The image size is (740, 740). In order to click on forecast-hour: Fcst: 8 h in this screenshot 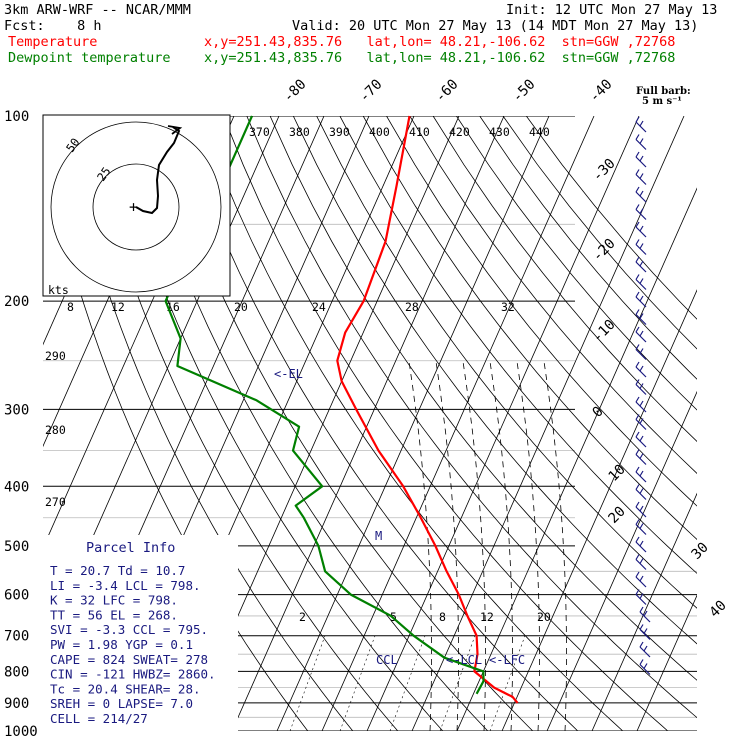, I will do `click(53, 26)`.